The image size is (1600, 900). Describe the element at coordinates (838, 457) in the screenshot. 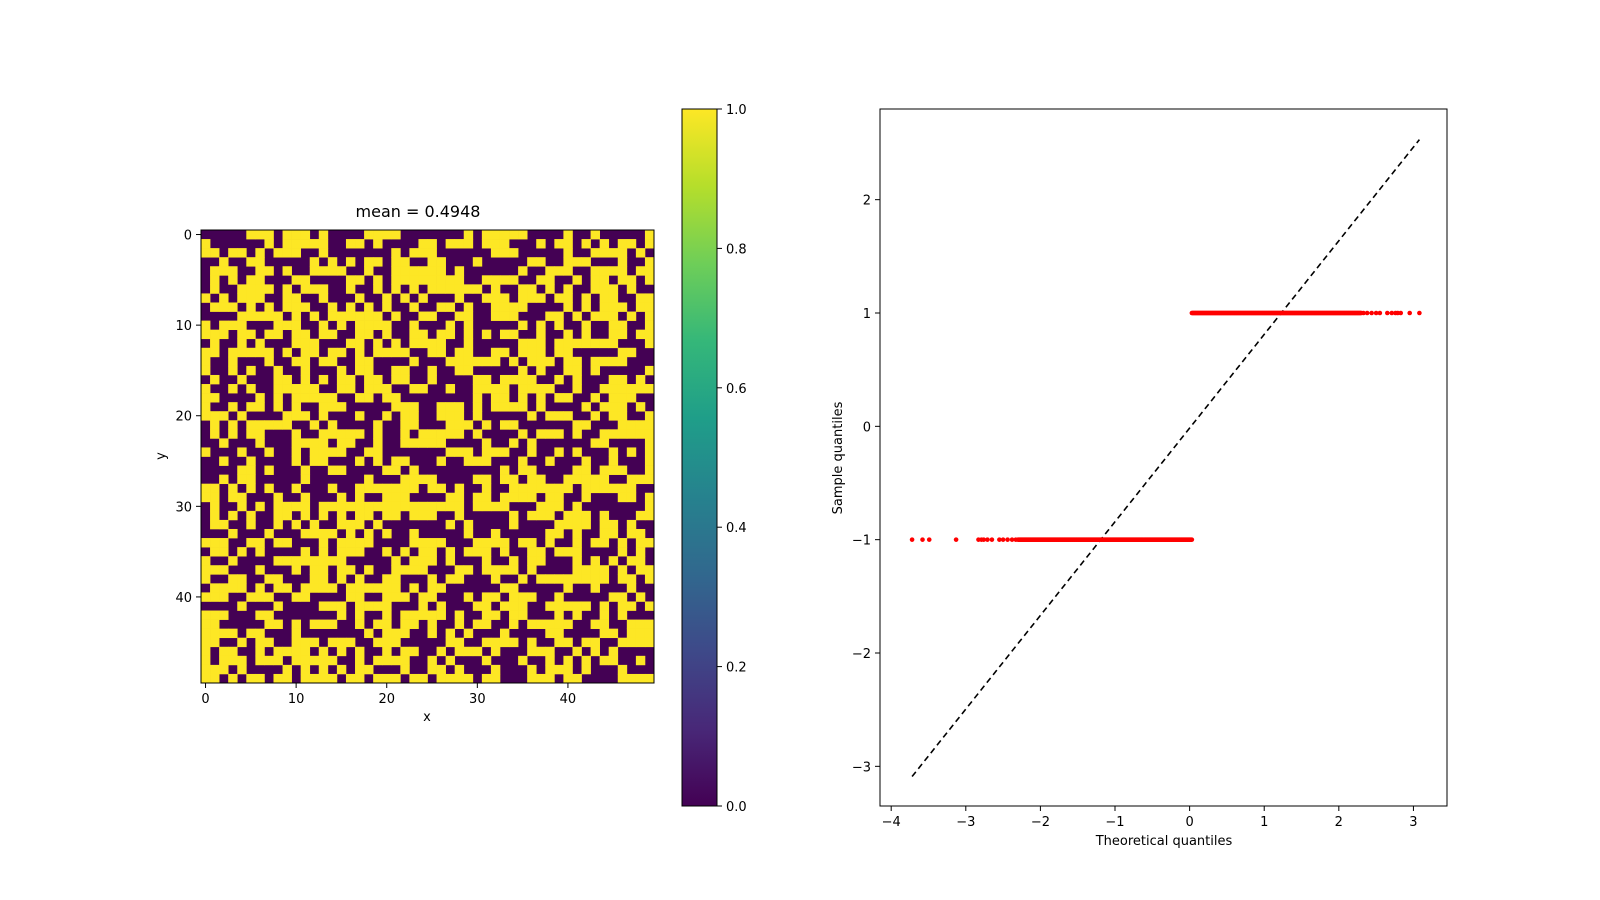

I see `qq-y-label: Sample quantiles` at that location.